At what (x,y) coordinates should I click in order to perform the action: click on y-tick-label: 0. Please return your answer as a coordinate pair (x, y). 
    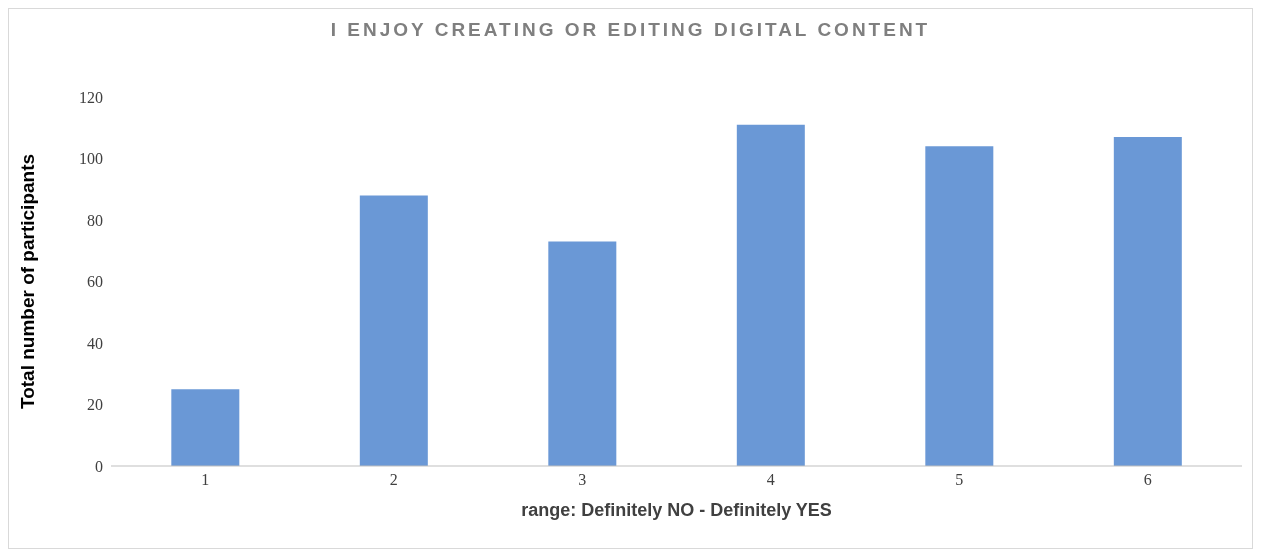
    Looking at the image, I should click on (99, 466).